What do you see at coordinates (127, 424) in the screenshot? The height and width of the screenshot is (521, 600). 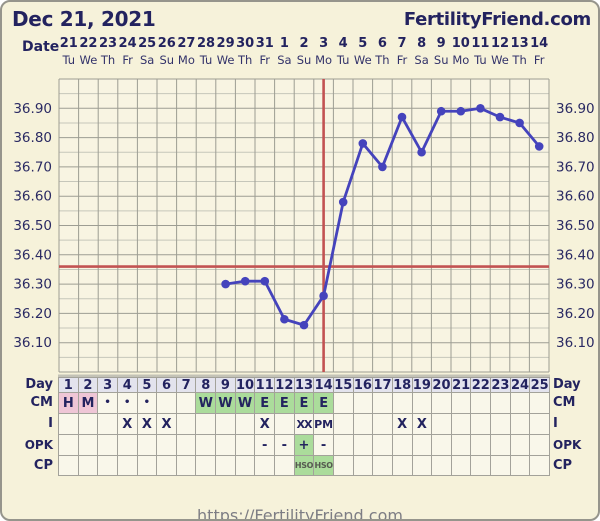 I see `i-cell-day-4: X` at bounding box center [127, 424].